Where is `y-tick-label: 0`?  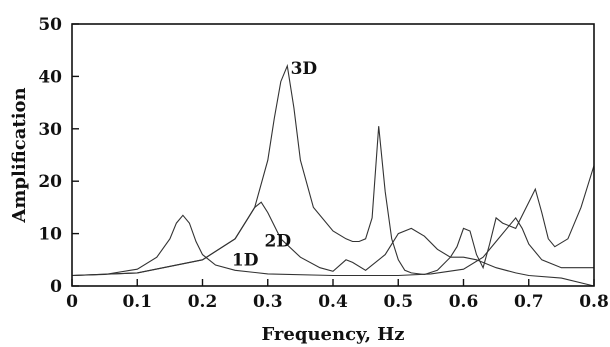 y-tick-label: 0 is located at coordinates (56, 287).